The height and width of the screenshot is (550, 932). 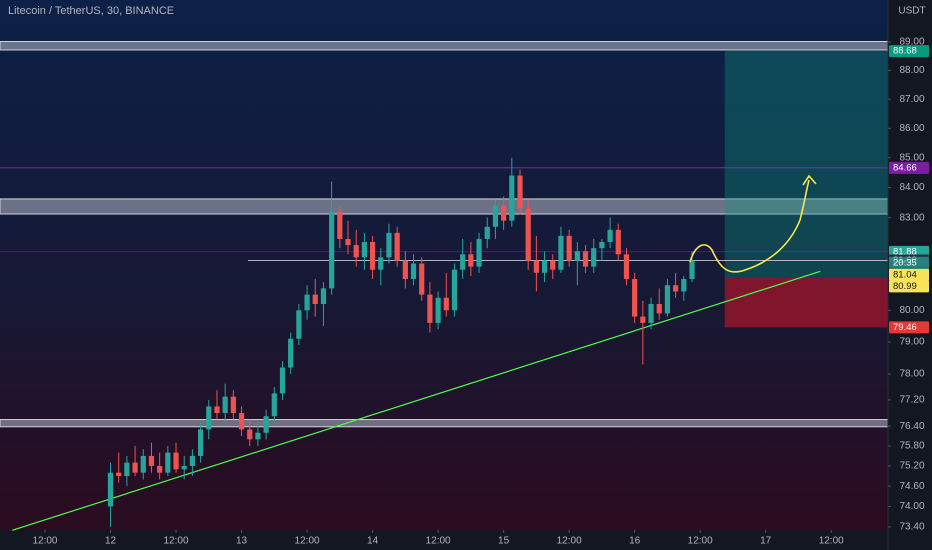 What do you see at coordinates (911, 128) in the screenshot?
I see `y-tick-label: 86.00` at bounding box center [911, 128].